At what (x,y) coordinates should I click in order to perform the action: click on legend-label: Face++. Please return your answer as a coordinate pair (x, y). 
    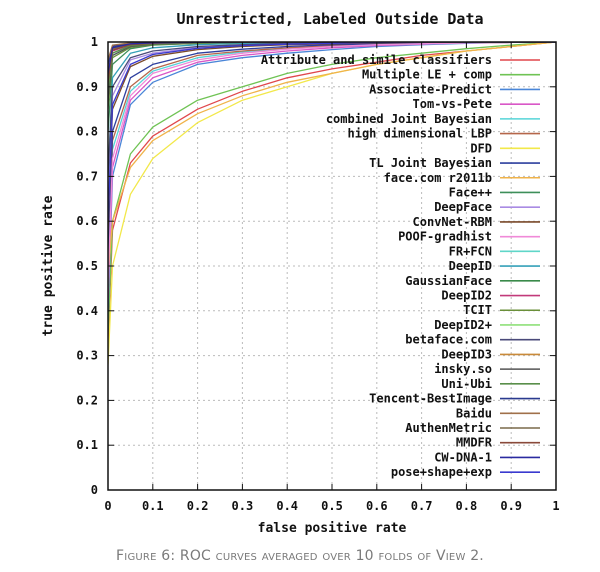
    Looking at the image, I should click on (470, 192).